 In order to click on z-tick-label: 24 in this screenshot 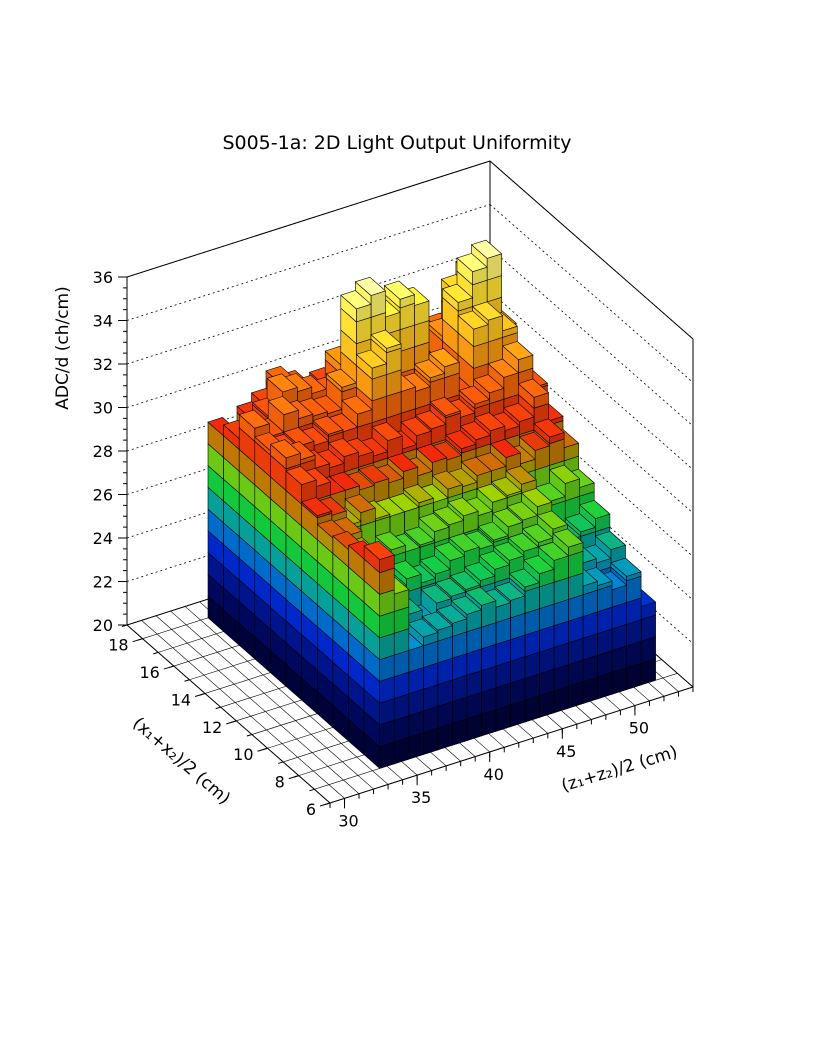, I will do `click(103, 538)`.